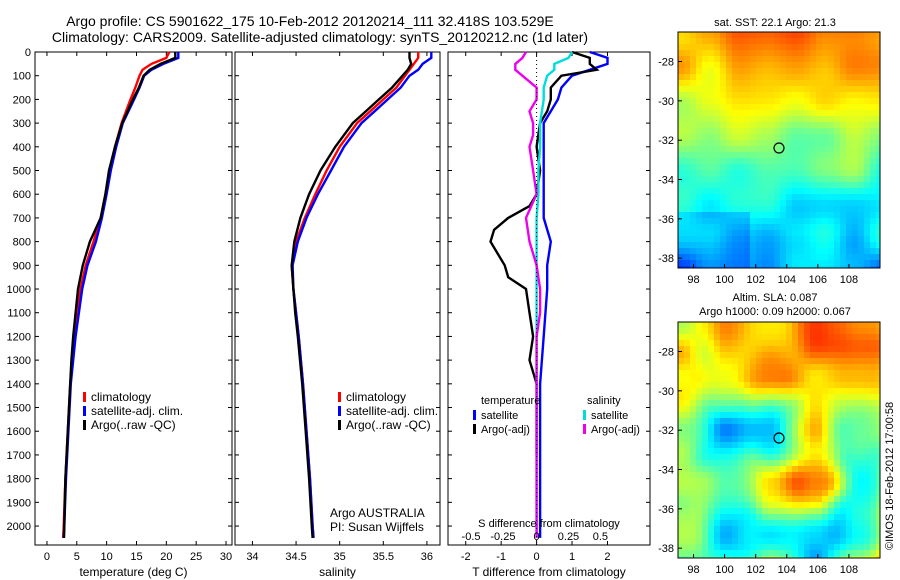 This screenshot has width=900, height=580. What do you see at coordinates (133, 572) in the screenshot?
I see `x-axis-label: temperature (deg C)` at bounding box center [133, 572].